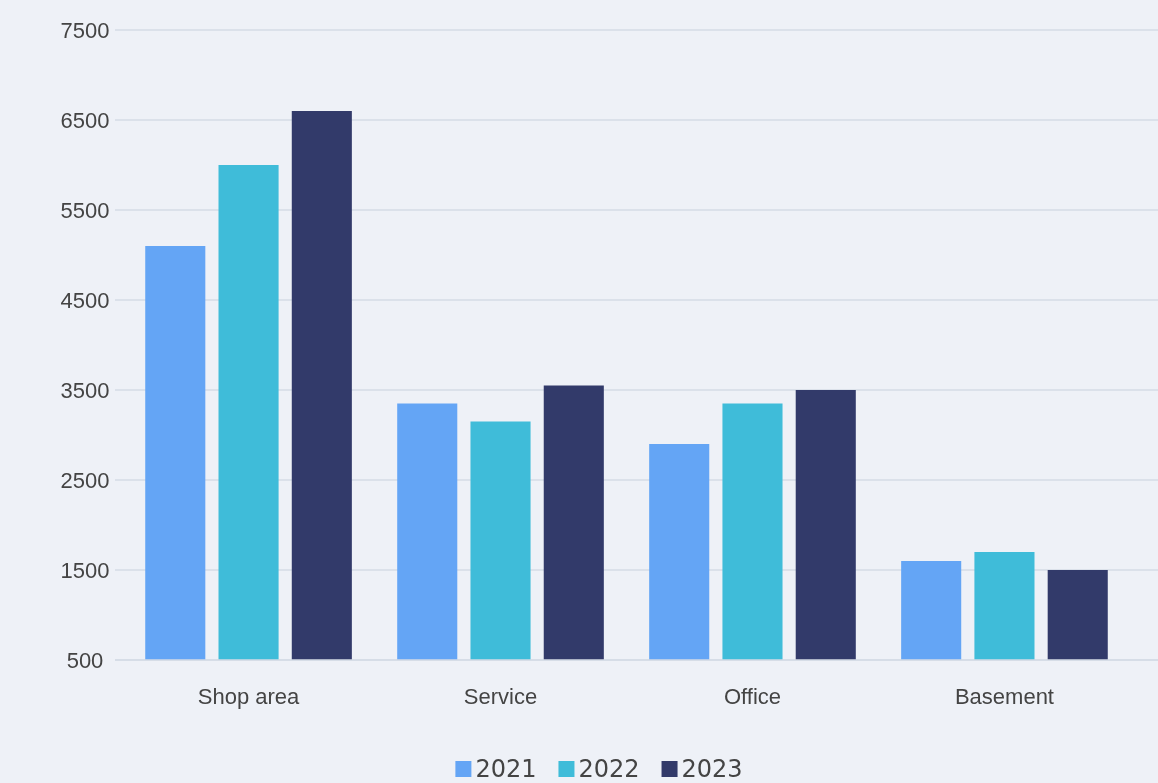  Describe the element at coordinates (506, 769) in the screenshot. I see `legend-label: 2021` at that location.